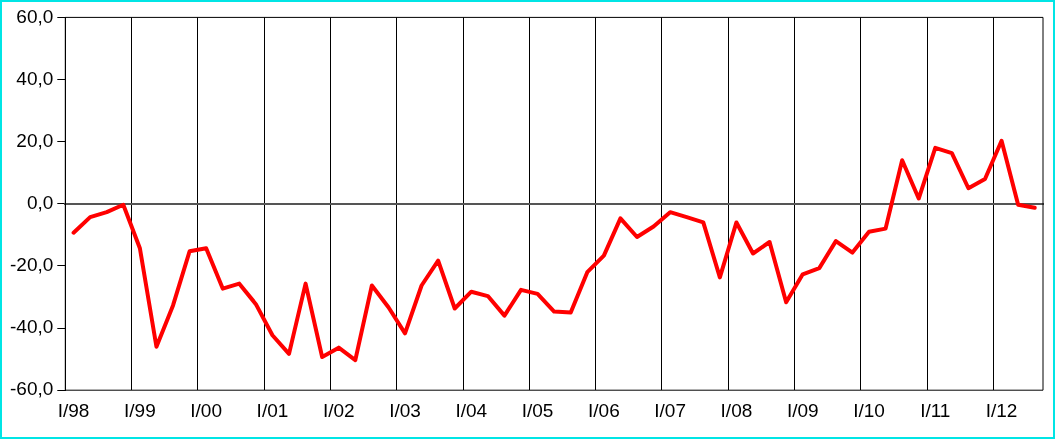  I want to click on y-tick-label: -60,0, so click(31, 389).